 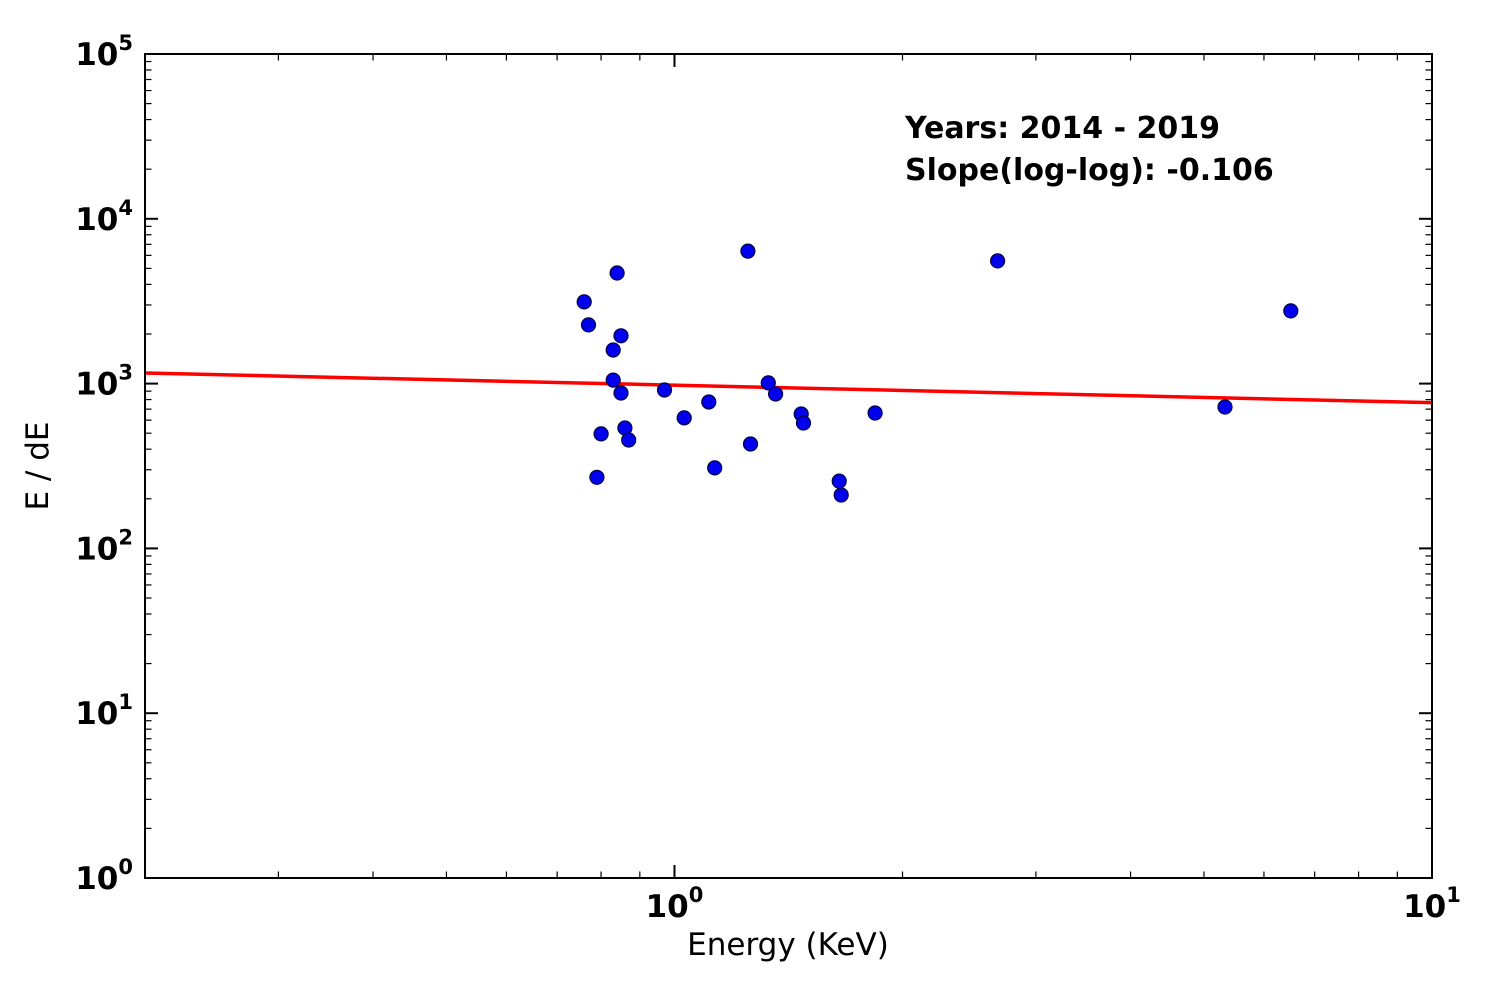 I want to click on data-points, so click(x=937, y=373).